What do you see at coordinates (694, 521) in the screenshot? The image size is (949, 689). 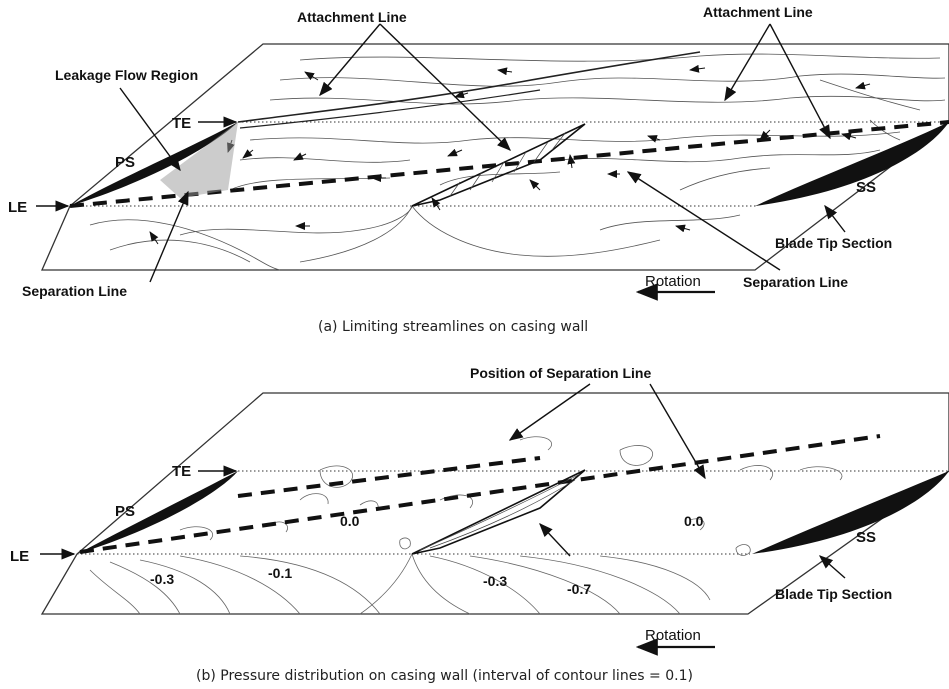 I see `contour-value-6: 0.0` at bounding box center [694, 521].